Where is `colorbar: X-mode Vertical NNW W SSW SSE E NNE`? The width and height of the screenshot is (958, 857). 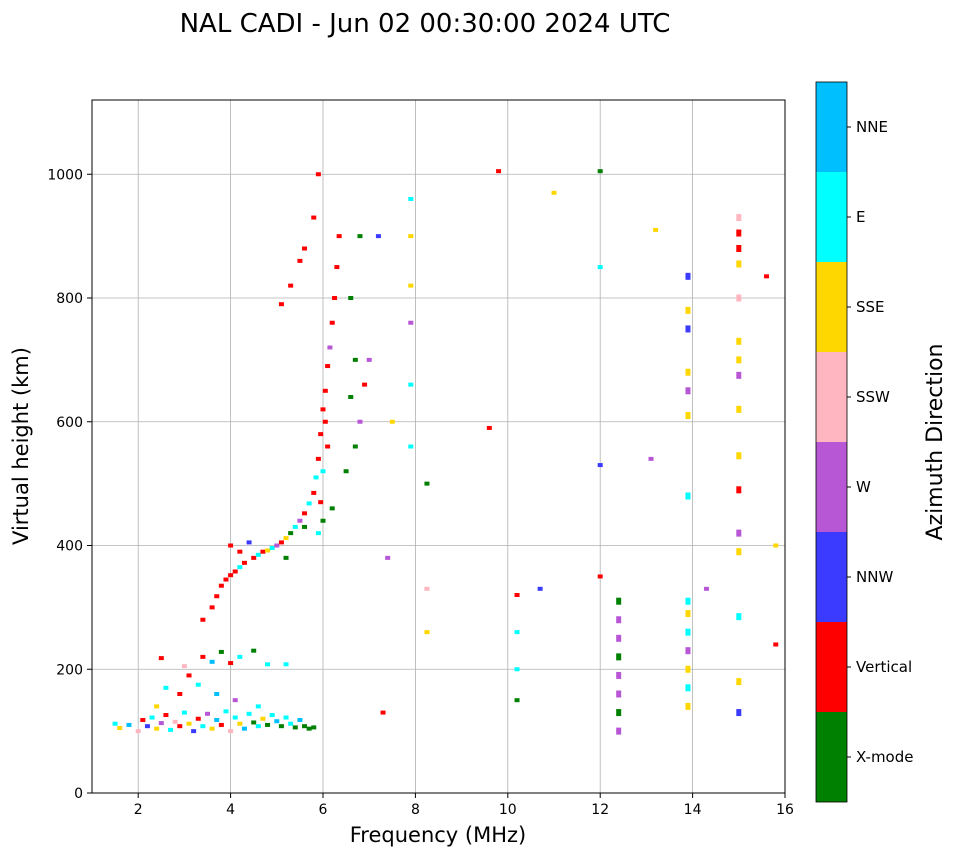
colorbar: X-mode Vertical NNW W SSW SSE E NNE is located at coordinates (864, 442).